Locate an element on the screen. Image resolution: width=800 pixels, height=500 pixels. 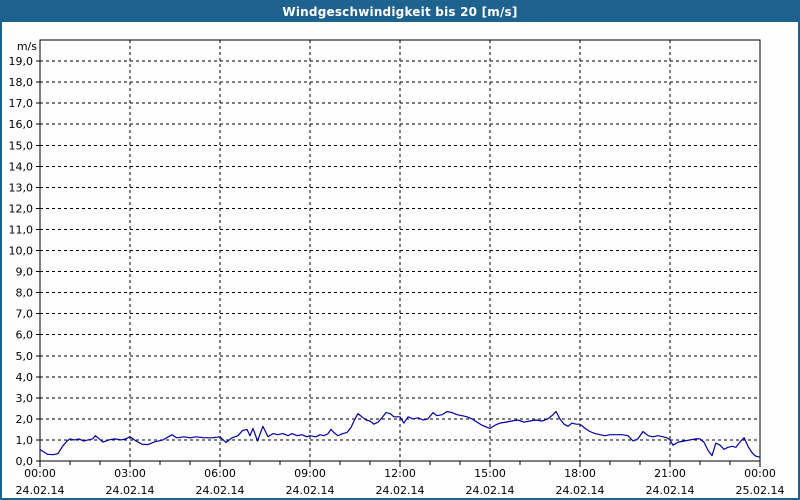
y-tick-label: 18,0 is located at coordinates (21, 82).